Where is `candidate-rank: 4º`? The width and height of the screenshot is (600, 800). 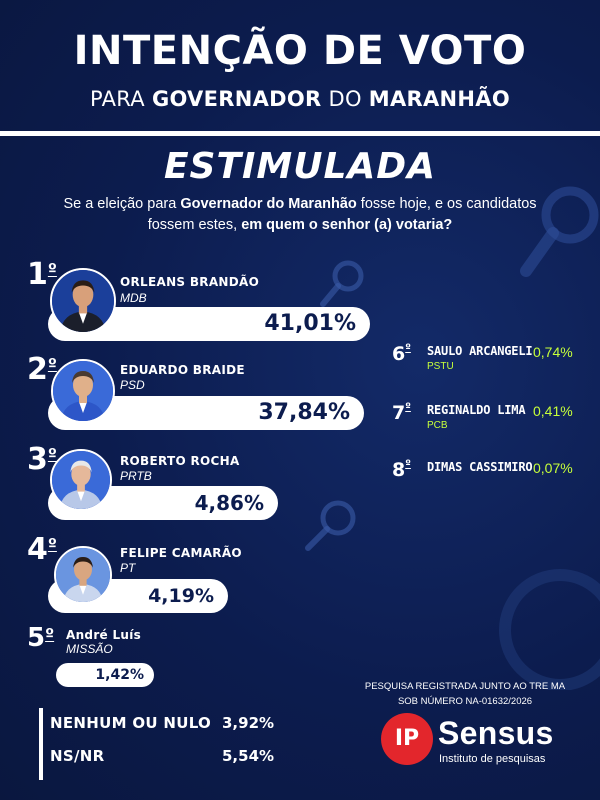
candidate-rank: 4º is located at coordinates (42, 549).